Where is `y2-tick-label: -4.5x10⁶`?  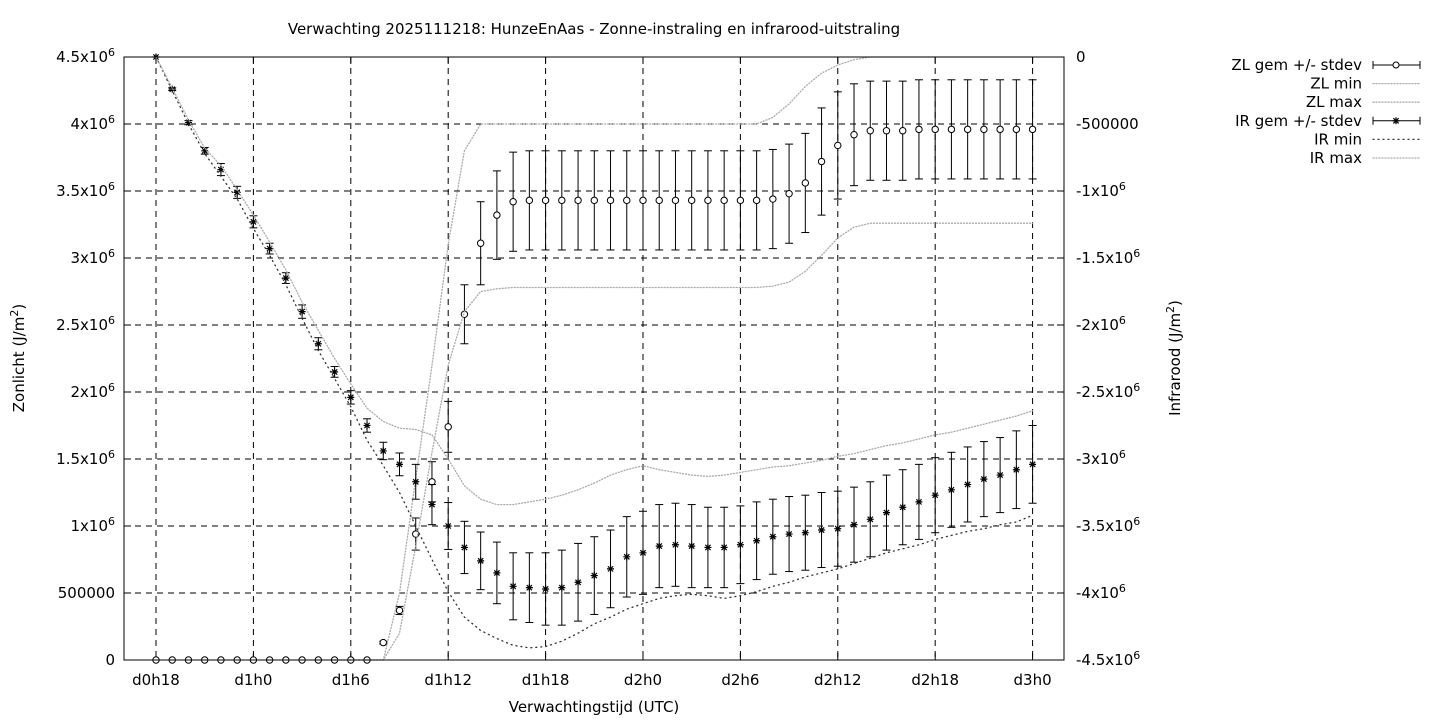 y2-tick-label: -4.5x10⁶ is located at coordinates (1108, 659).